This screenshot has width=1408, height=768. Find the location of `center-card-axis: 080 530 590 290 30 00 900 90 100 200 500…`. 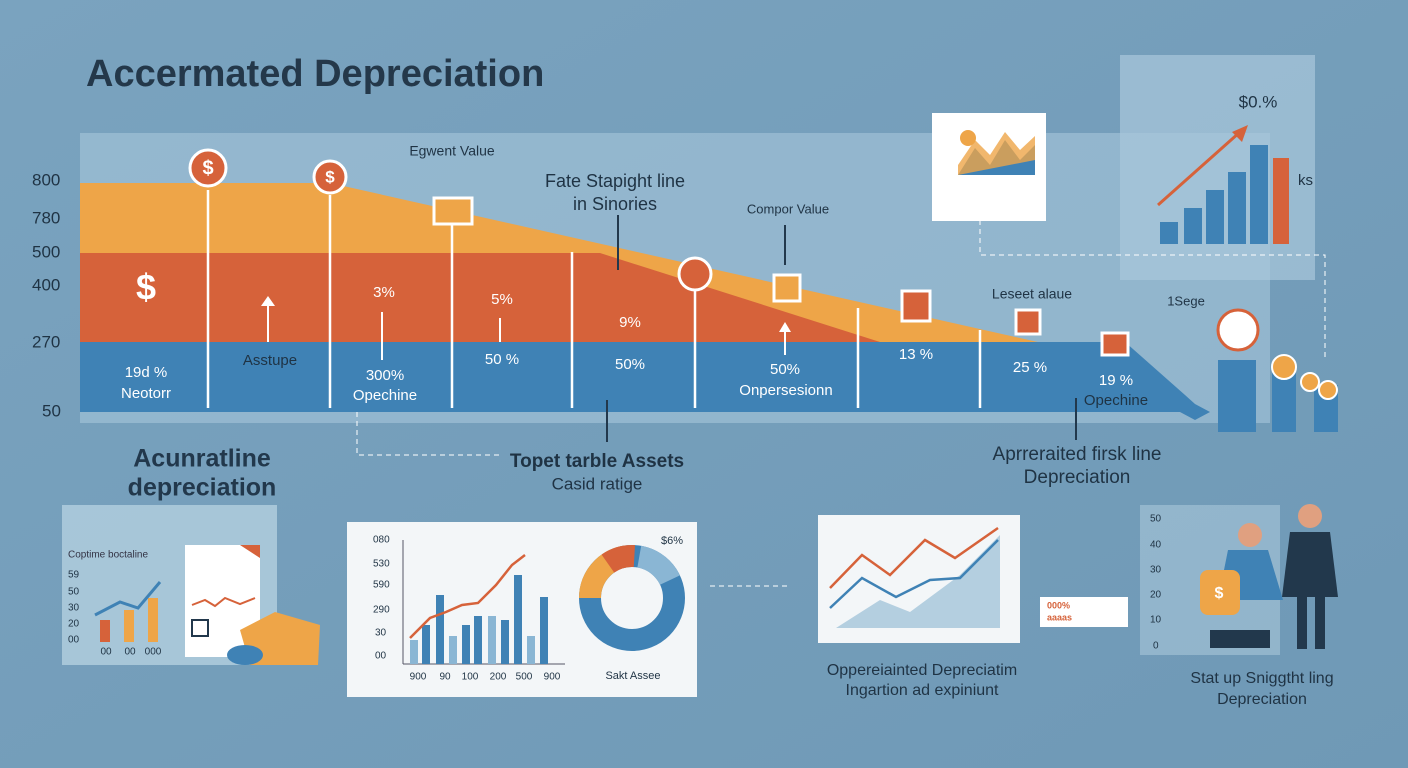

center-card-axis: 080 530 590 290 30 00 900 90 100 200 500… is located at coordinates (467, 609).